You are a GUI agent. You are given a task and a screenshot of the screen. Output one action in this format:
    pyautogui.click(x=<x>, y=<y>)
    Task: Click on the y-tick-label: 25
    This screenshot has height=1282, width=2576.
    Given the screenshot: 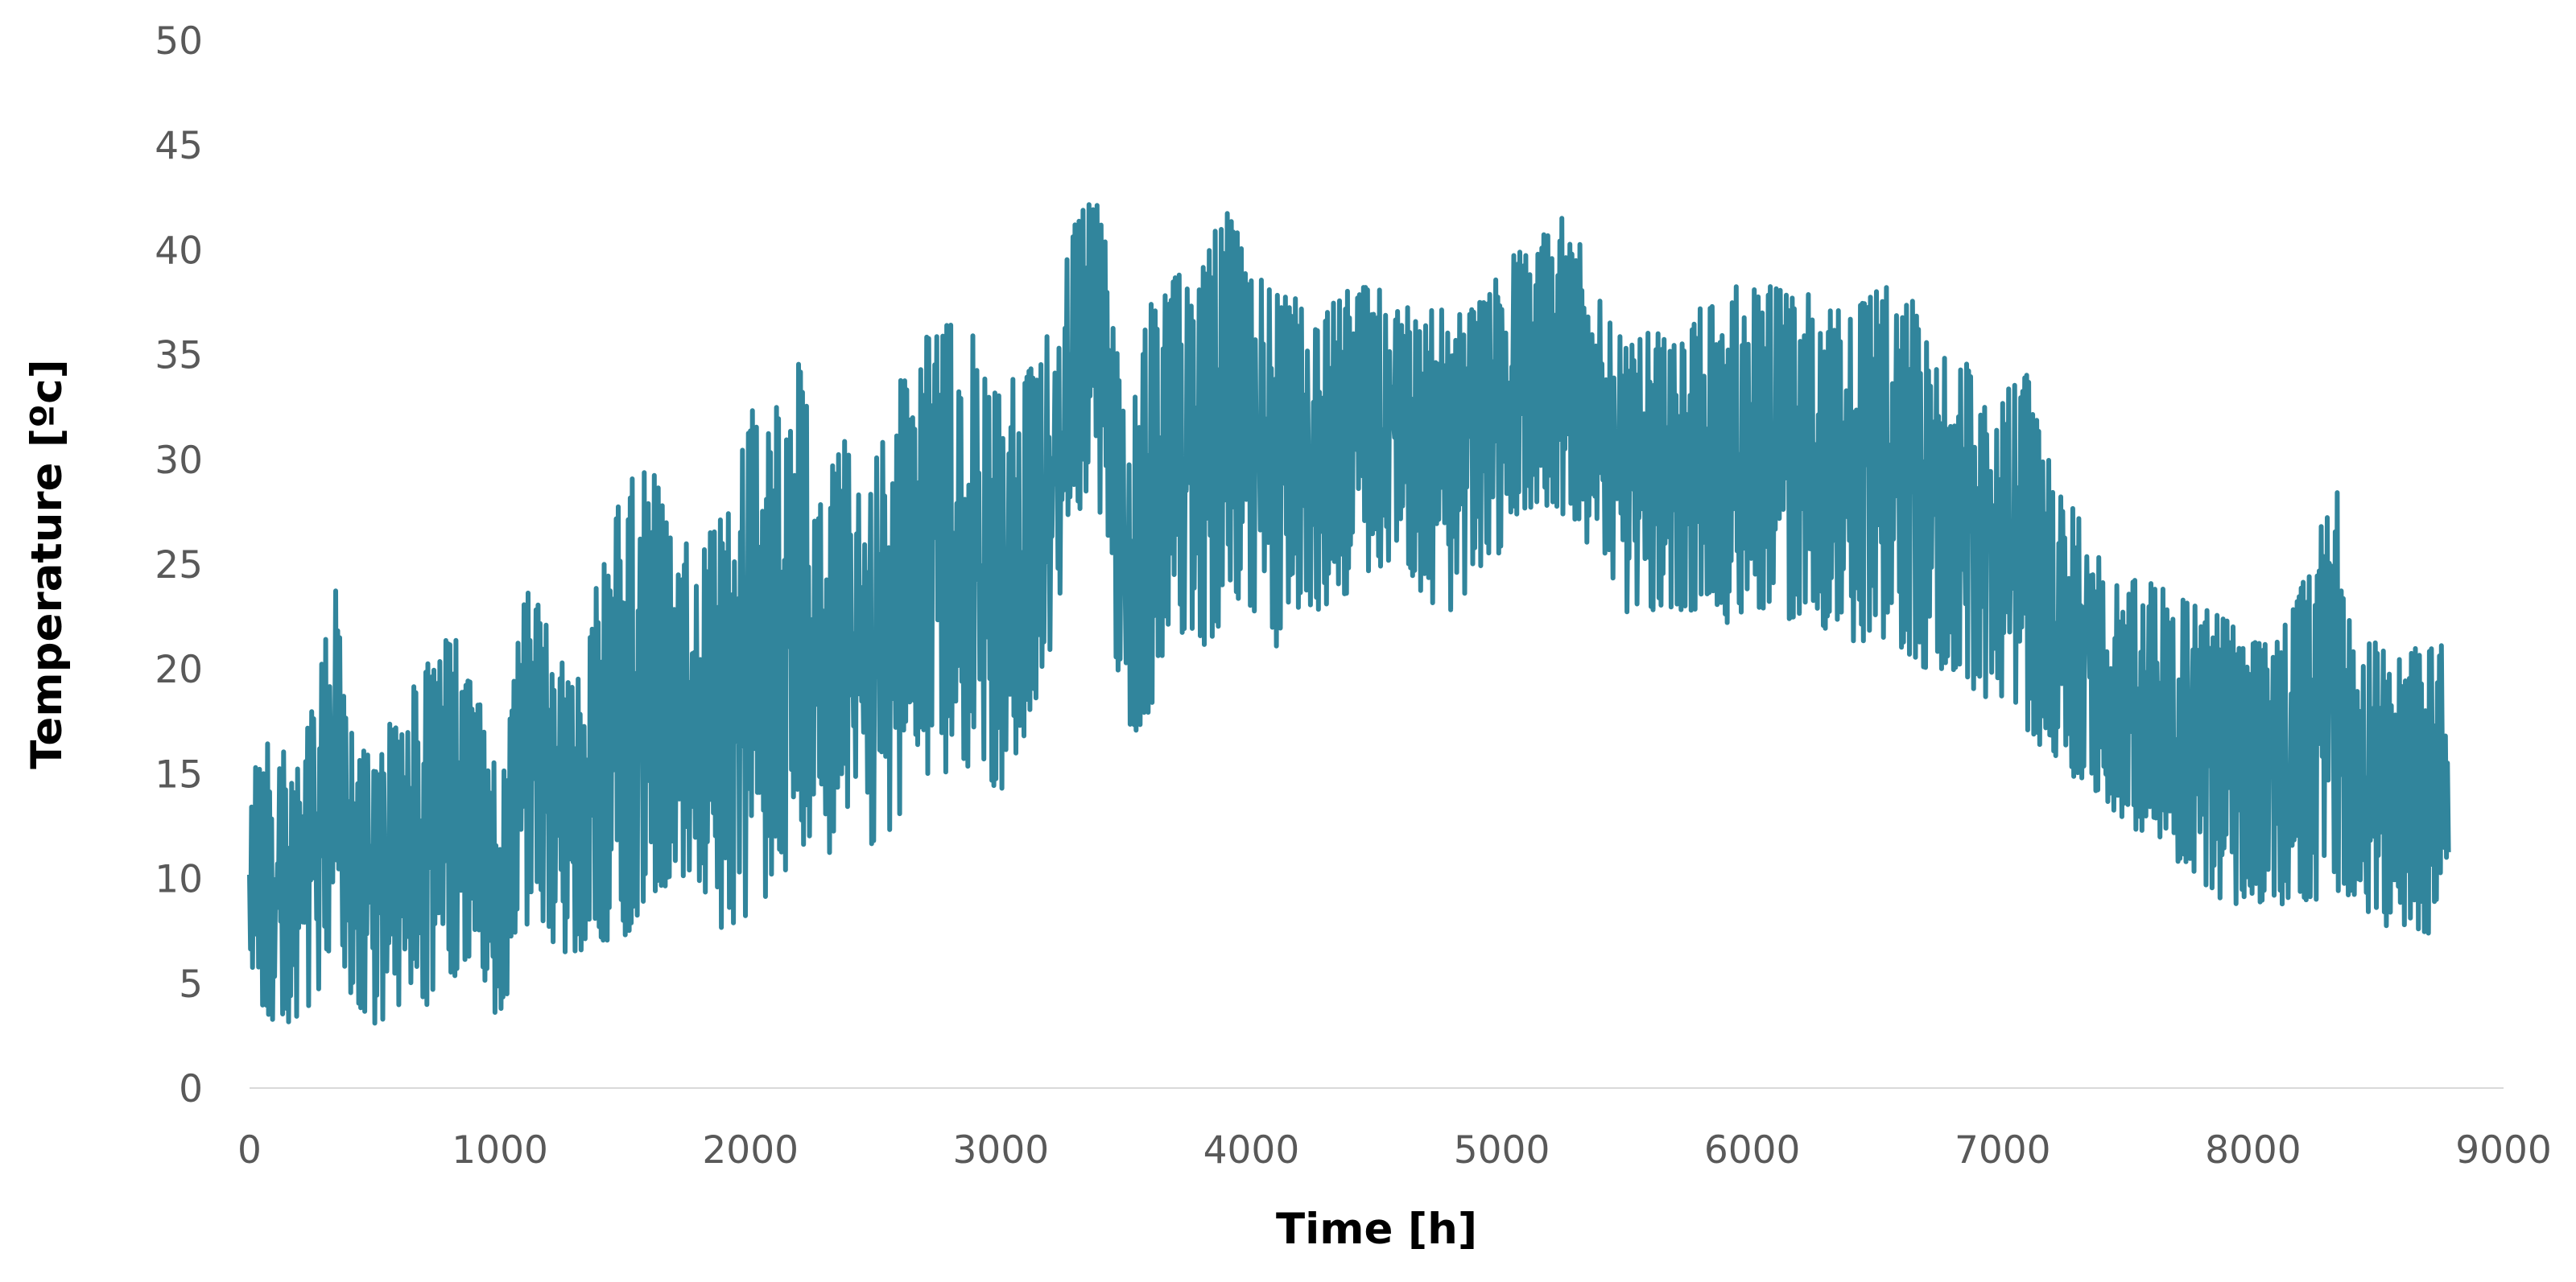 What is the action you would take?
    pyautogui.click(x=179, y=565)
    